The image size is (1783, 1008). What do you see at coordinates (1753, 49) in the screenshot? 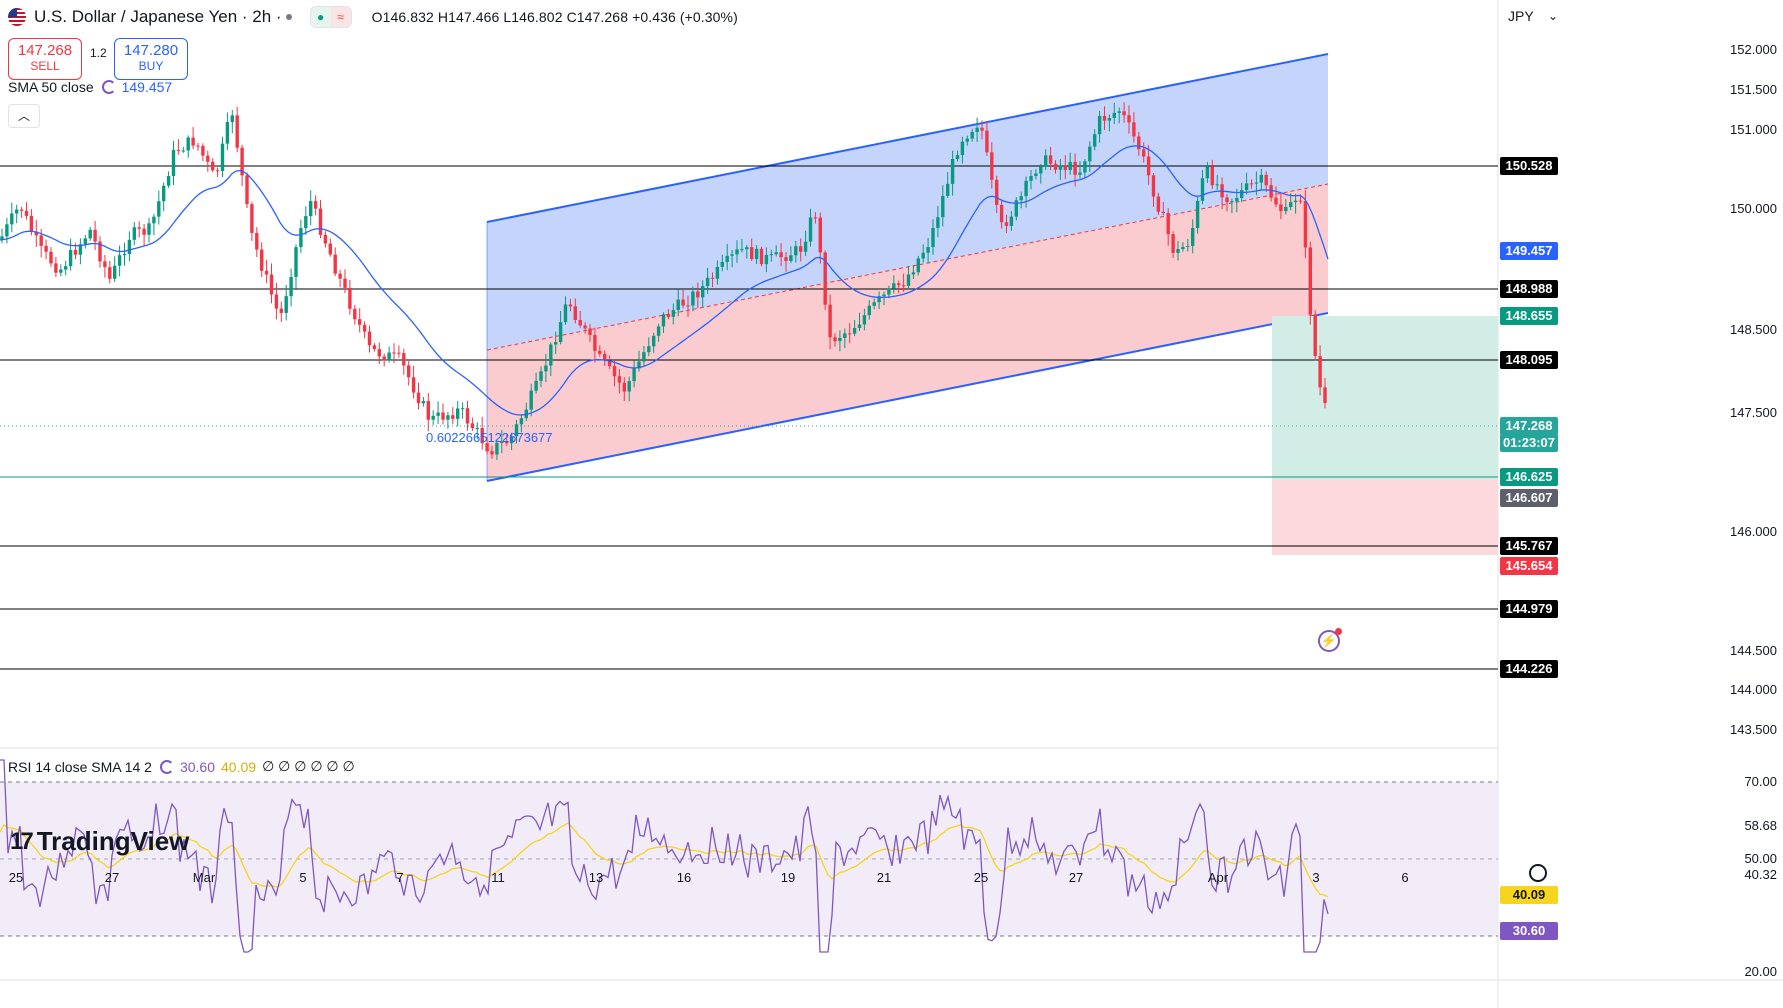
I see `price-axis-label: 152.000` at bounding box center [1753, 49].